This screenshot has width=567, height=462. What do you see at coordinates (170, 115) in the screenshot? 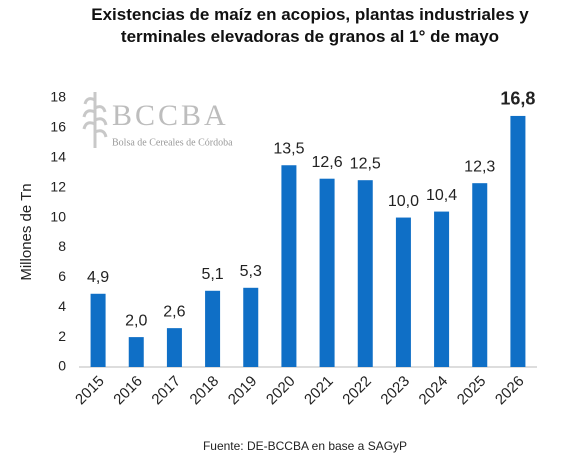
I see `watermark-name: BCCBA` at bounding box center [170, 115].